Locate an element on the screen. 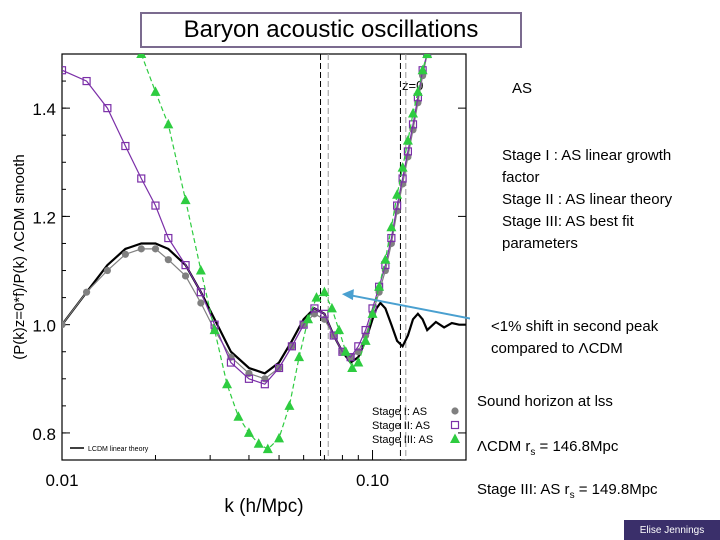  legend-marker-stage2 is located at coordinates (455, 425).